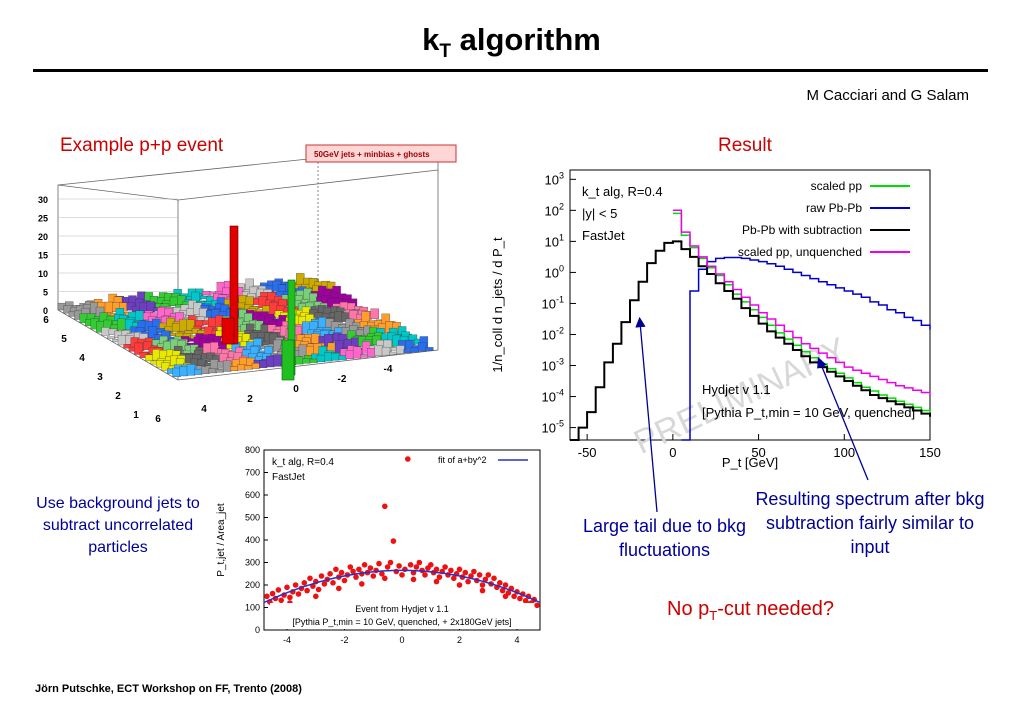 The width and height of the screenshot is (1023, 708). Describe the element at coordinates (256, 540) in the screenshot. I see `scatter-y-ticks: 0 100 200 300 400 500 600 700 800` at that location.